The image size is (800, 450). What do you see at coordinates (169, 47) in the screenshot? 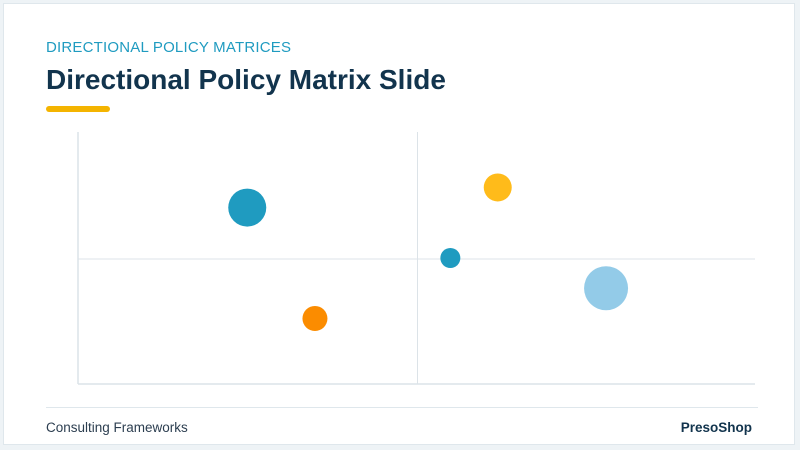
I see `slide-kicker: DIRECTIONAL POLICY MATRICES` at bounding box center [169, 47].